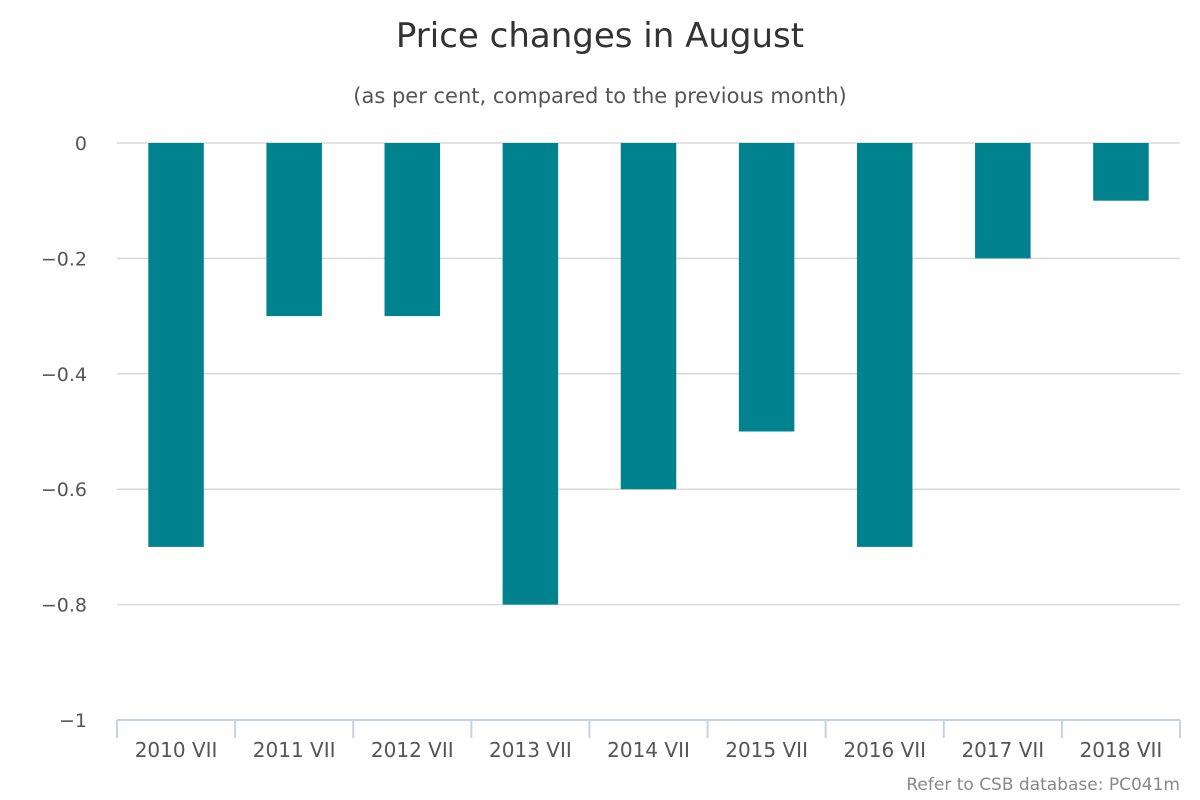 This screenshot has width=1200, height=800. What do you see at coordinates (64, 606) in the screenshot?
I see `y-tick-label: −0.8` at bounding box center [64, 606].